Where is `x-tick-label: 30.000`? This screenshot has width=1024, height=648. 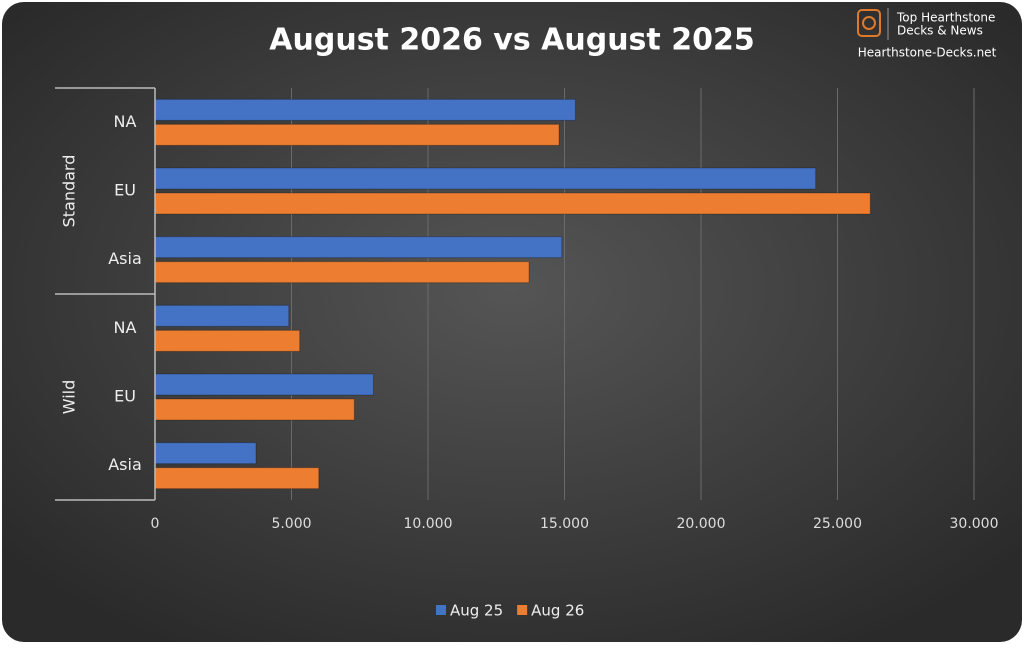
x-tick-label: 30.000 is located at coordinates (974, 524).